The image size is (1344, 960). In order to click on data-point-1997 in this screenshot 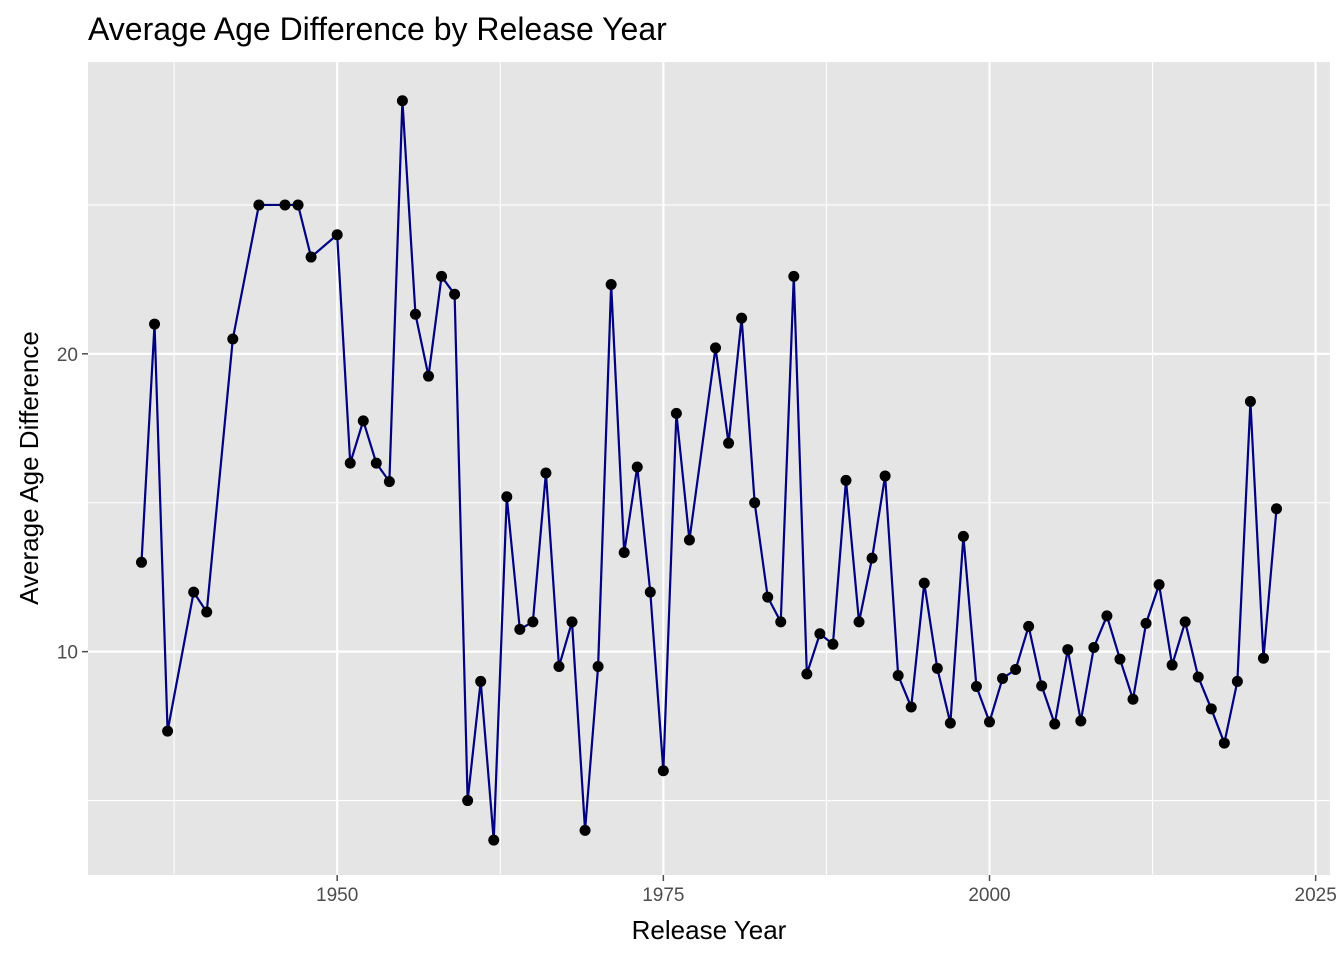, I will do `click(950, 723)`.